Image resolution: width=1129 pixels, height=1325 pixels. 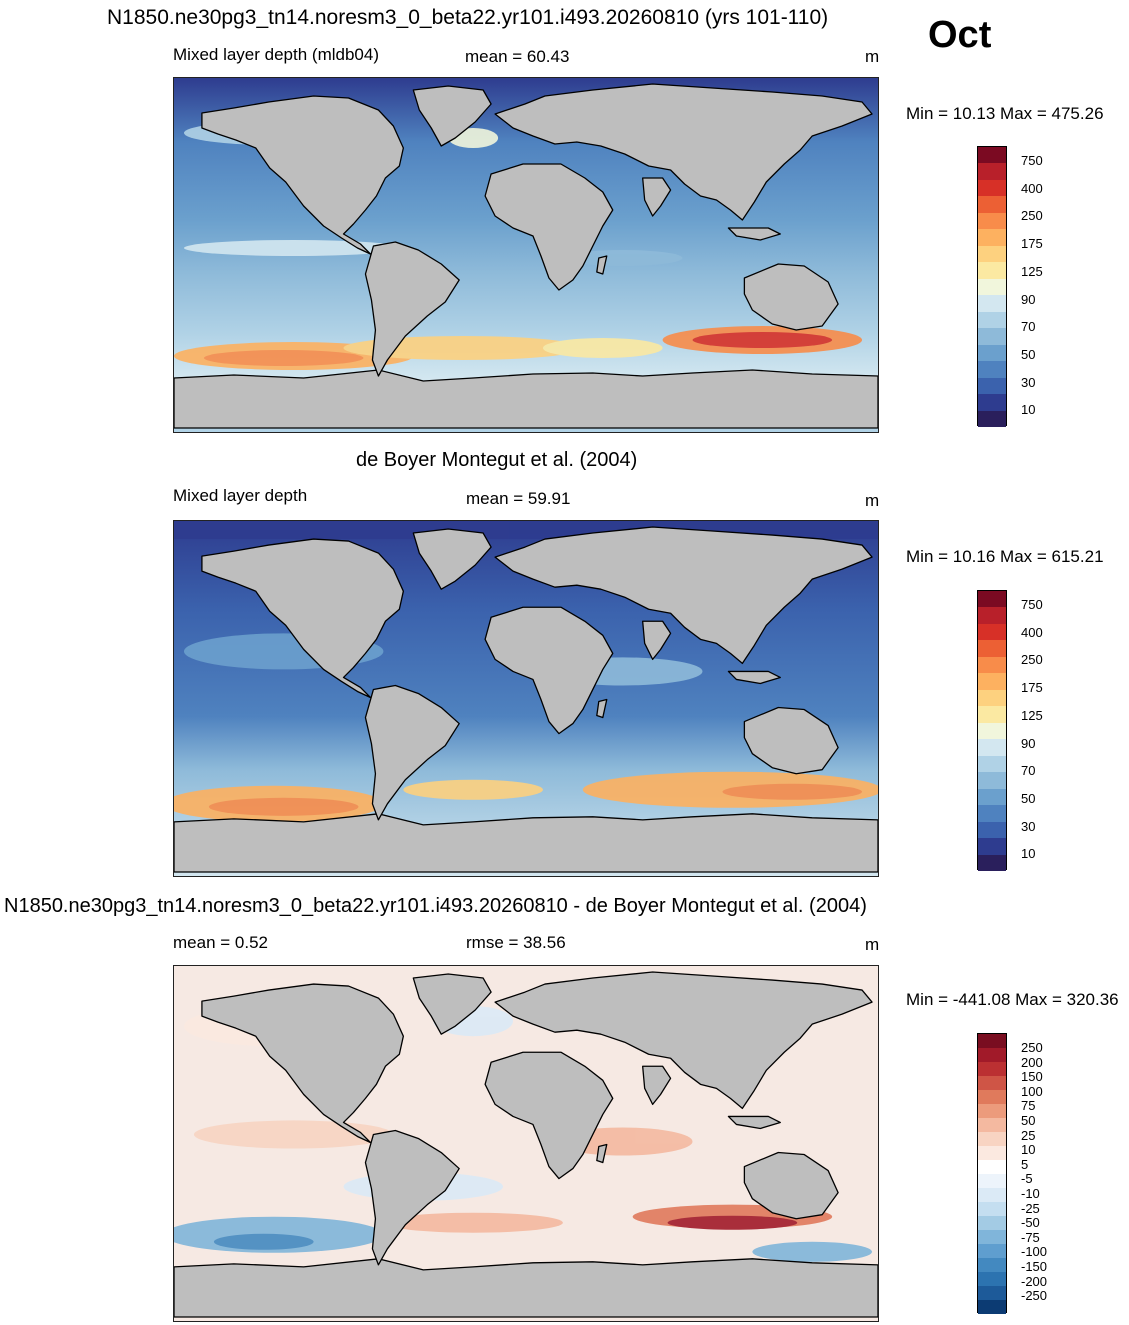 I want to click on panel2-colorbar-tick-label: 90, so click(x=1028, y=743).